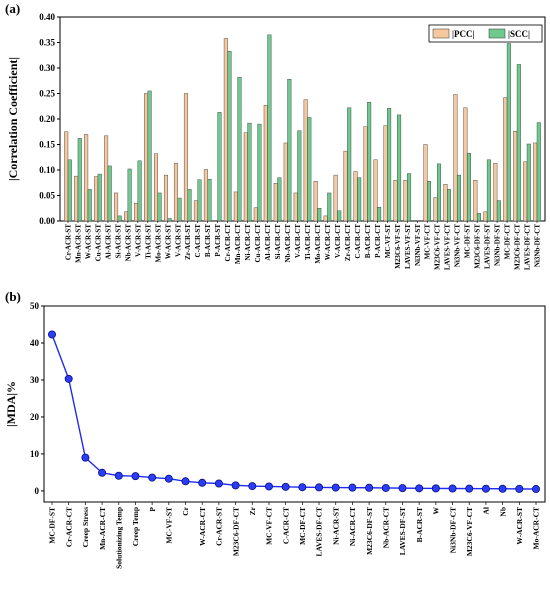 The height and width of the screenshot is (592, 550). Describe the element at coordinates (13, 119) in the screenshot. I see `y-axis-title-a: |Correlation Coefficient|` at that location.